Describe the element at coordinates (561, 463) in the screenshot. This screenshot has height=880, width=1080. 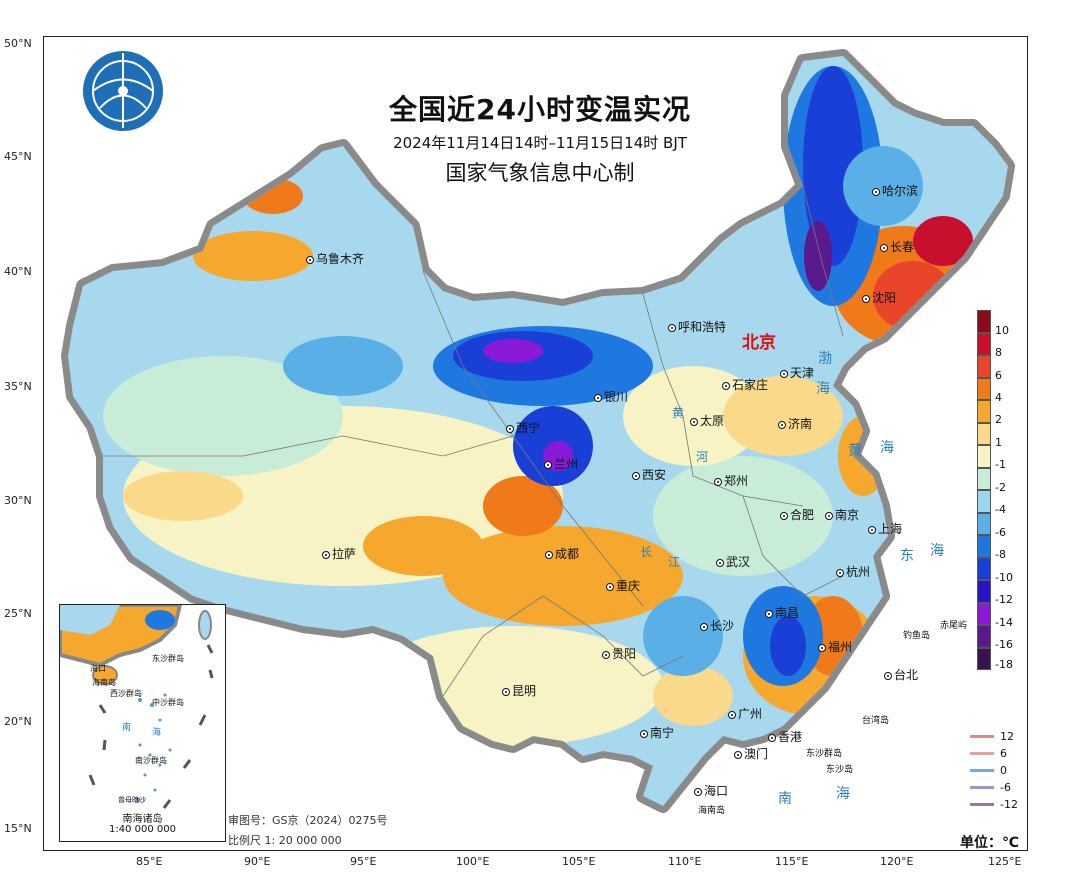
I see `city-label: 兰州` at that location.